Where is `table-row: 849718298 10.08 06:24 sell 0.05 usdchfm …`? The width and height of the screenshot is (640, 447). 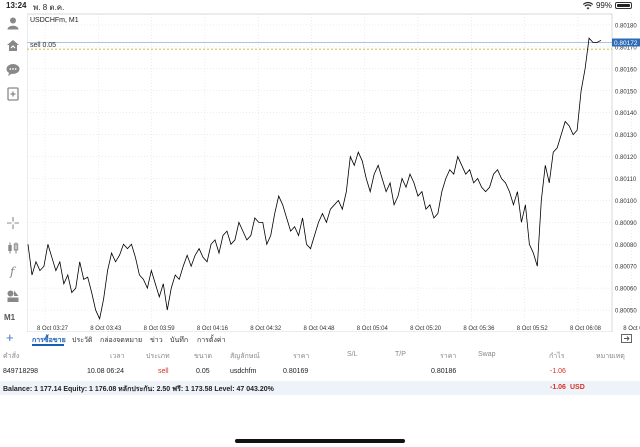 table-row: 849718298 10.08 06:24 sell 0.05 usdchfm … is located at coordinates (320, 373).